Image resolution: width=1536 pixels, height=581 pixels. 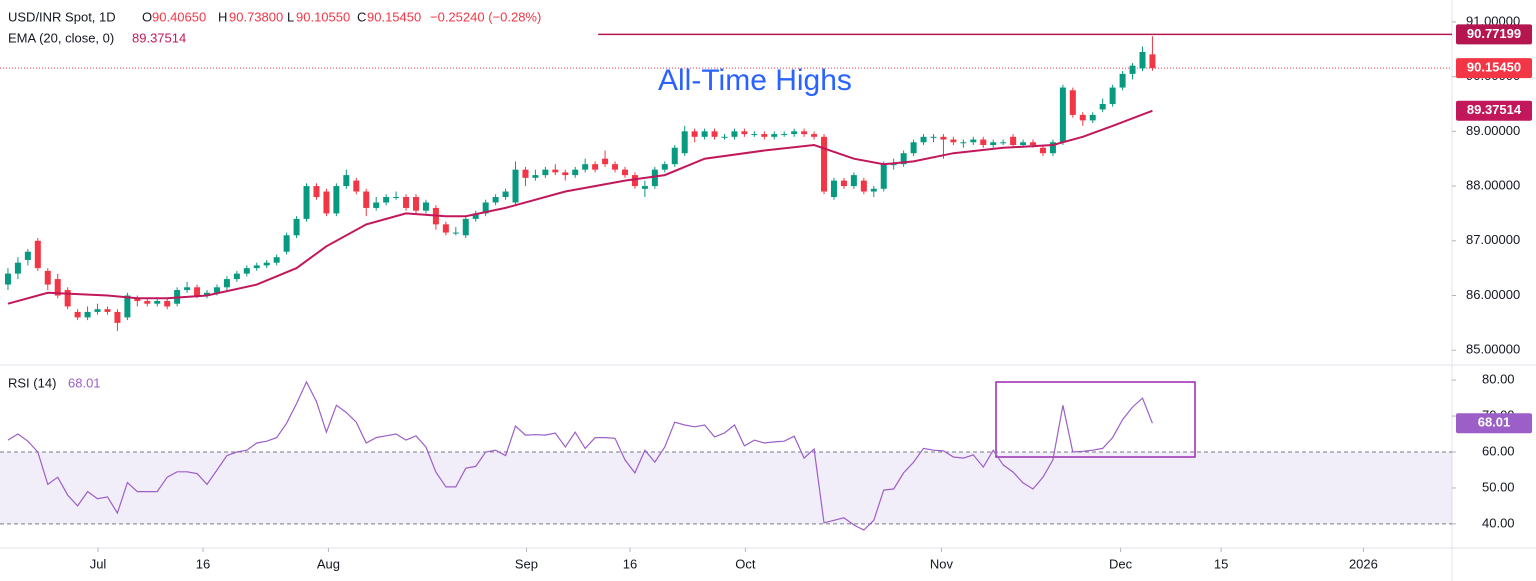 What do you see at coordinates (361, 16) in the screenshot?
I see `close-key: C` at bounding box center [361, 16].